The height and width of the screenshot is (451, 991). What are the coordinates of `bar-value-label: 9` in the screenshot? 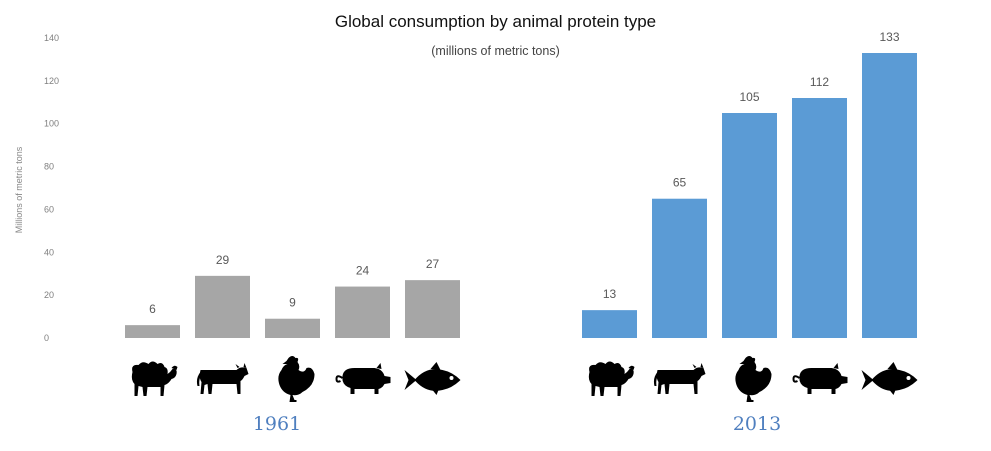 It's located at (292, 303).